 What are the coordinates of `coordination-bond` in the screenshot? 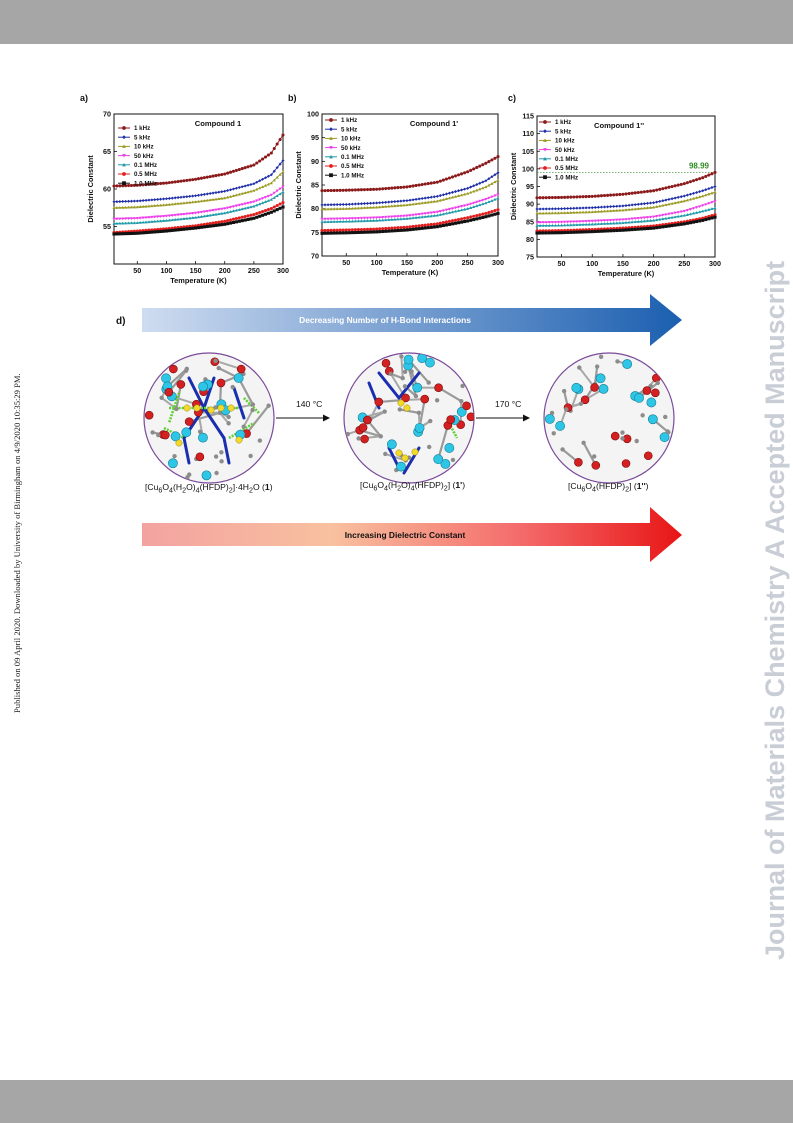 It's located at (226, 450).